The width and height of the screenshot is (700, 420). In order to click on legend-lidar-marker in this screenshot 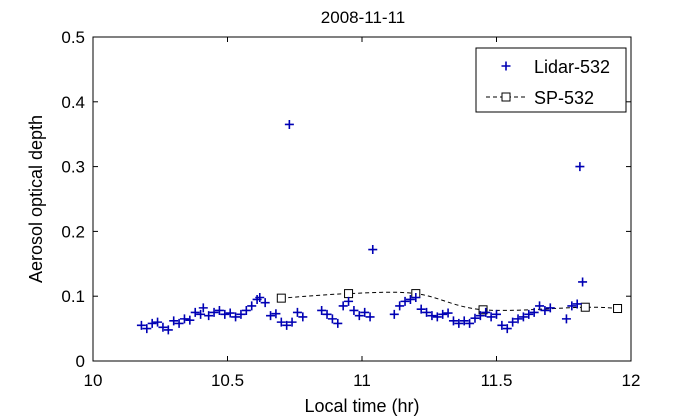, I will do `click(506, 66)`.